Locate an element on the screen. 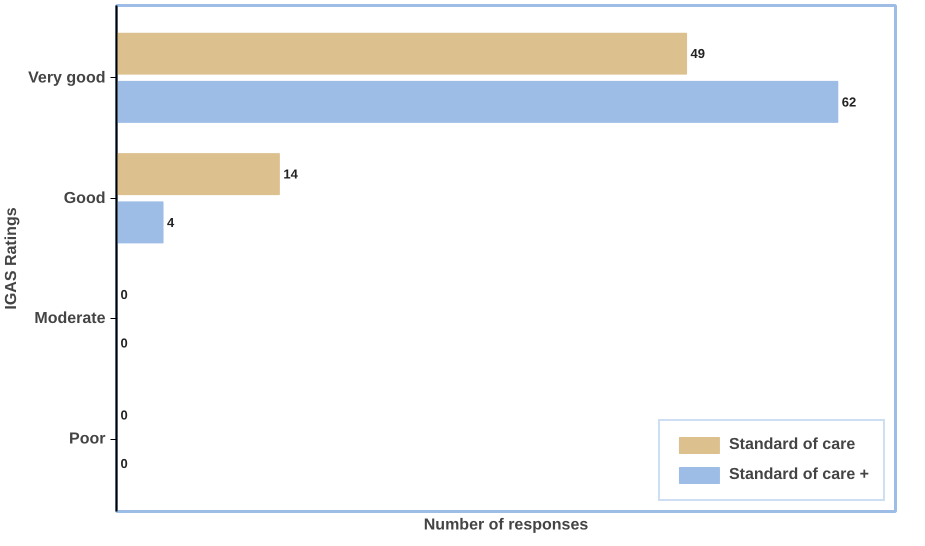 Image resolution: width=925 pixels, height=546 pixels. data-label: 14 is located at coordinates (291, 174).